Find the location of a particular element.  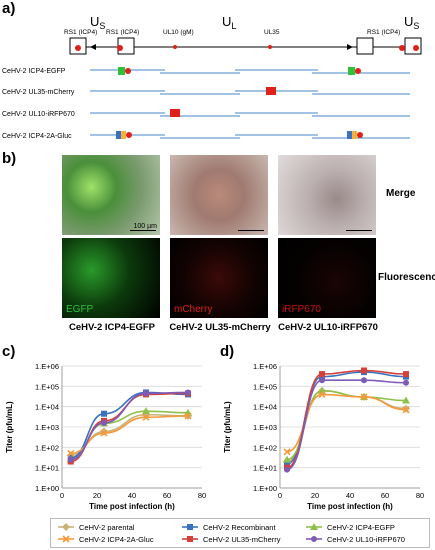

chart-c-ytick-label-3: 1.E+03 is located at coordinates (47, 427).